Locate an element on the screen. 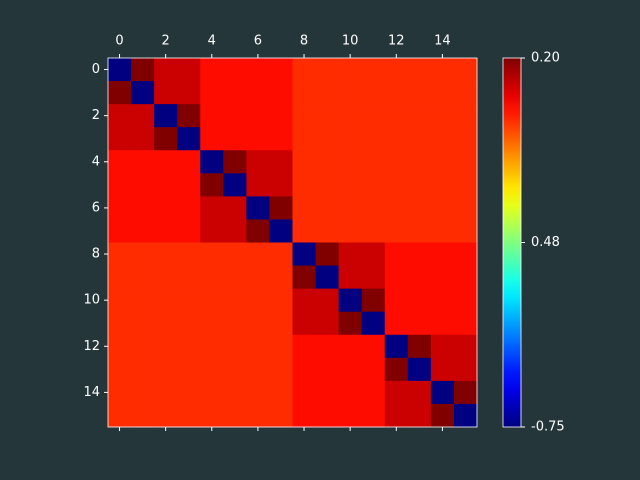 This screenshot has width=640, height=480. x-tick-label: 12 is located at coordinates (396, 41).